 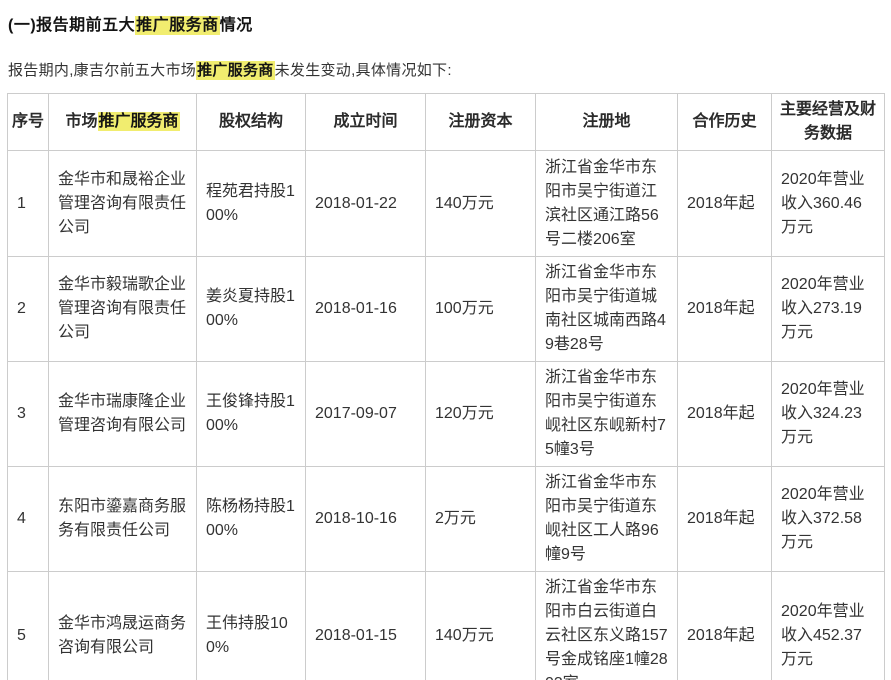 I want to click on header-seq: 序号, so click(x=28, y=122).